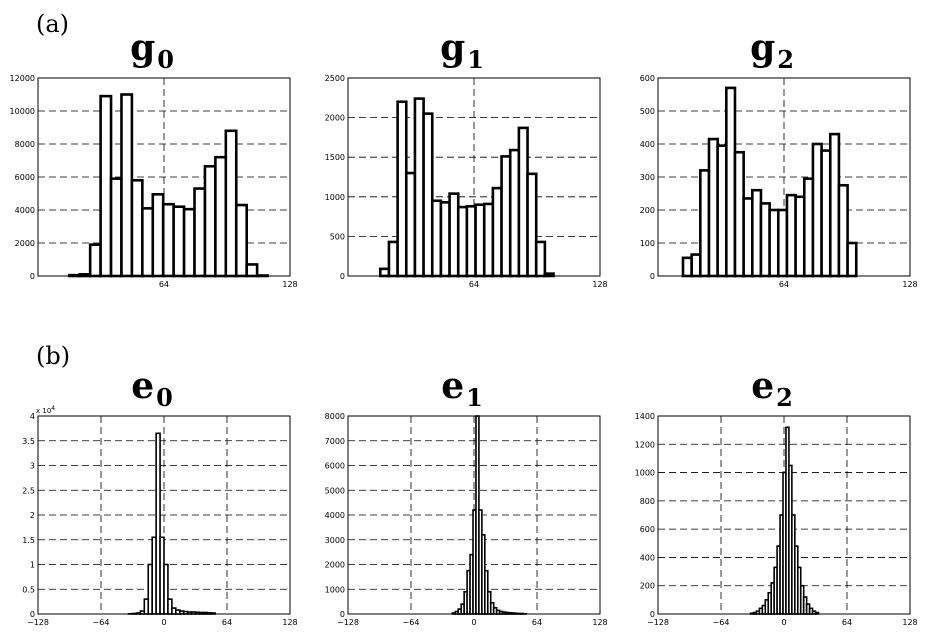 This screenshot has height=640, width=945. I want to click on y-tick-label: 1400, so click(645, 416).